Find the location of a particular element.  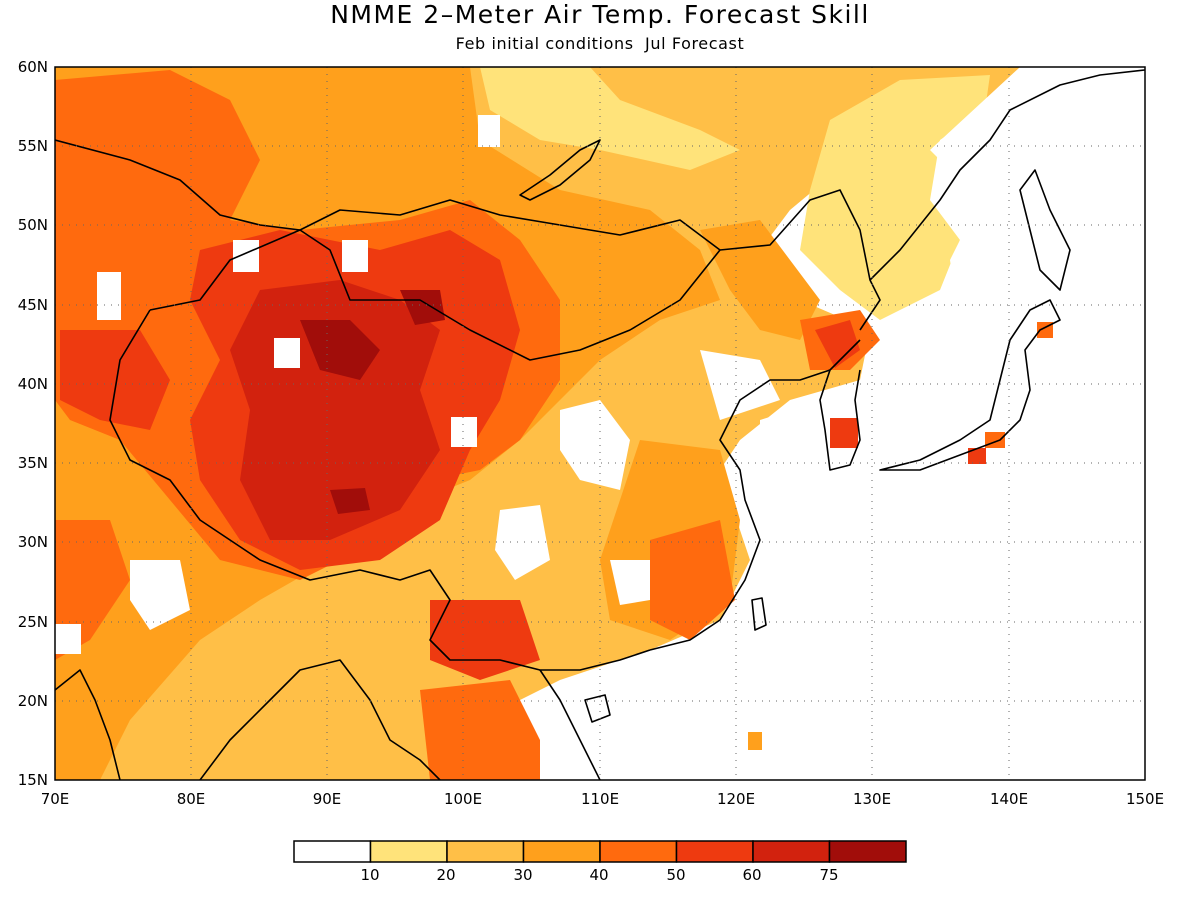

colorbar-label: 40 is located at coordinates (599, 875).